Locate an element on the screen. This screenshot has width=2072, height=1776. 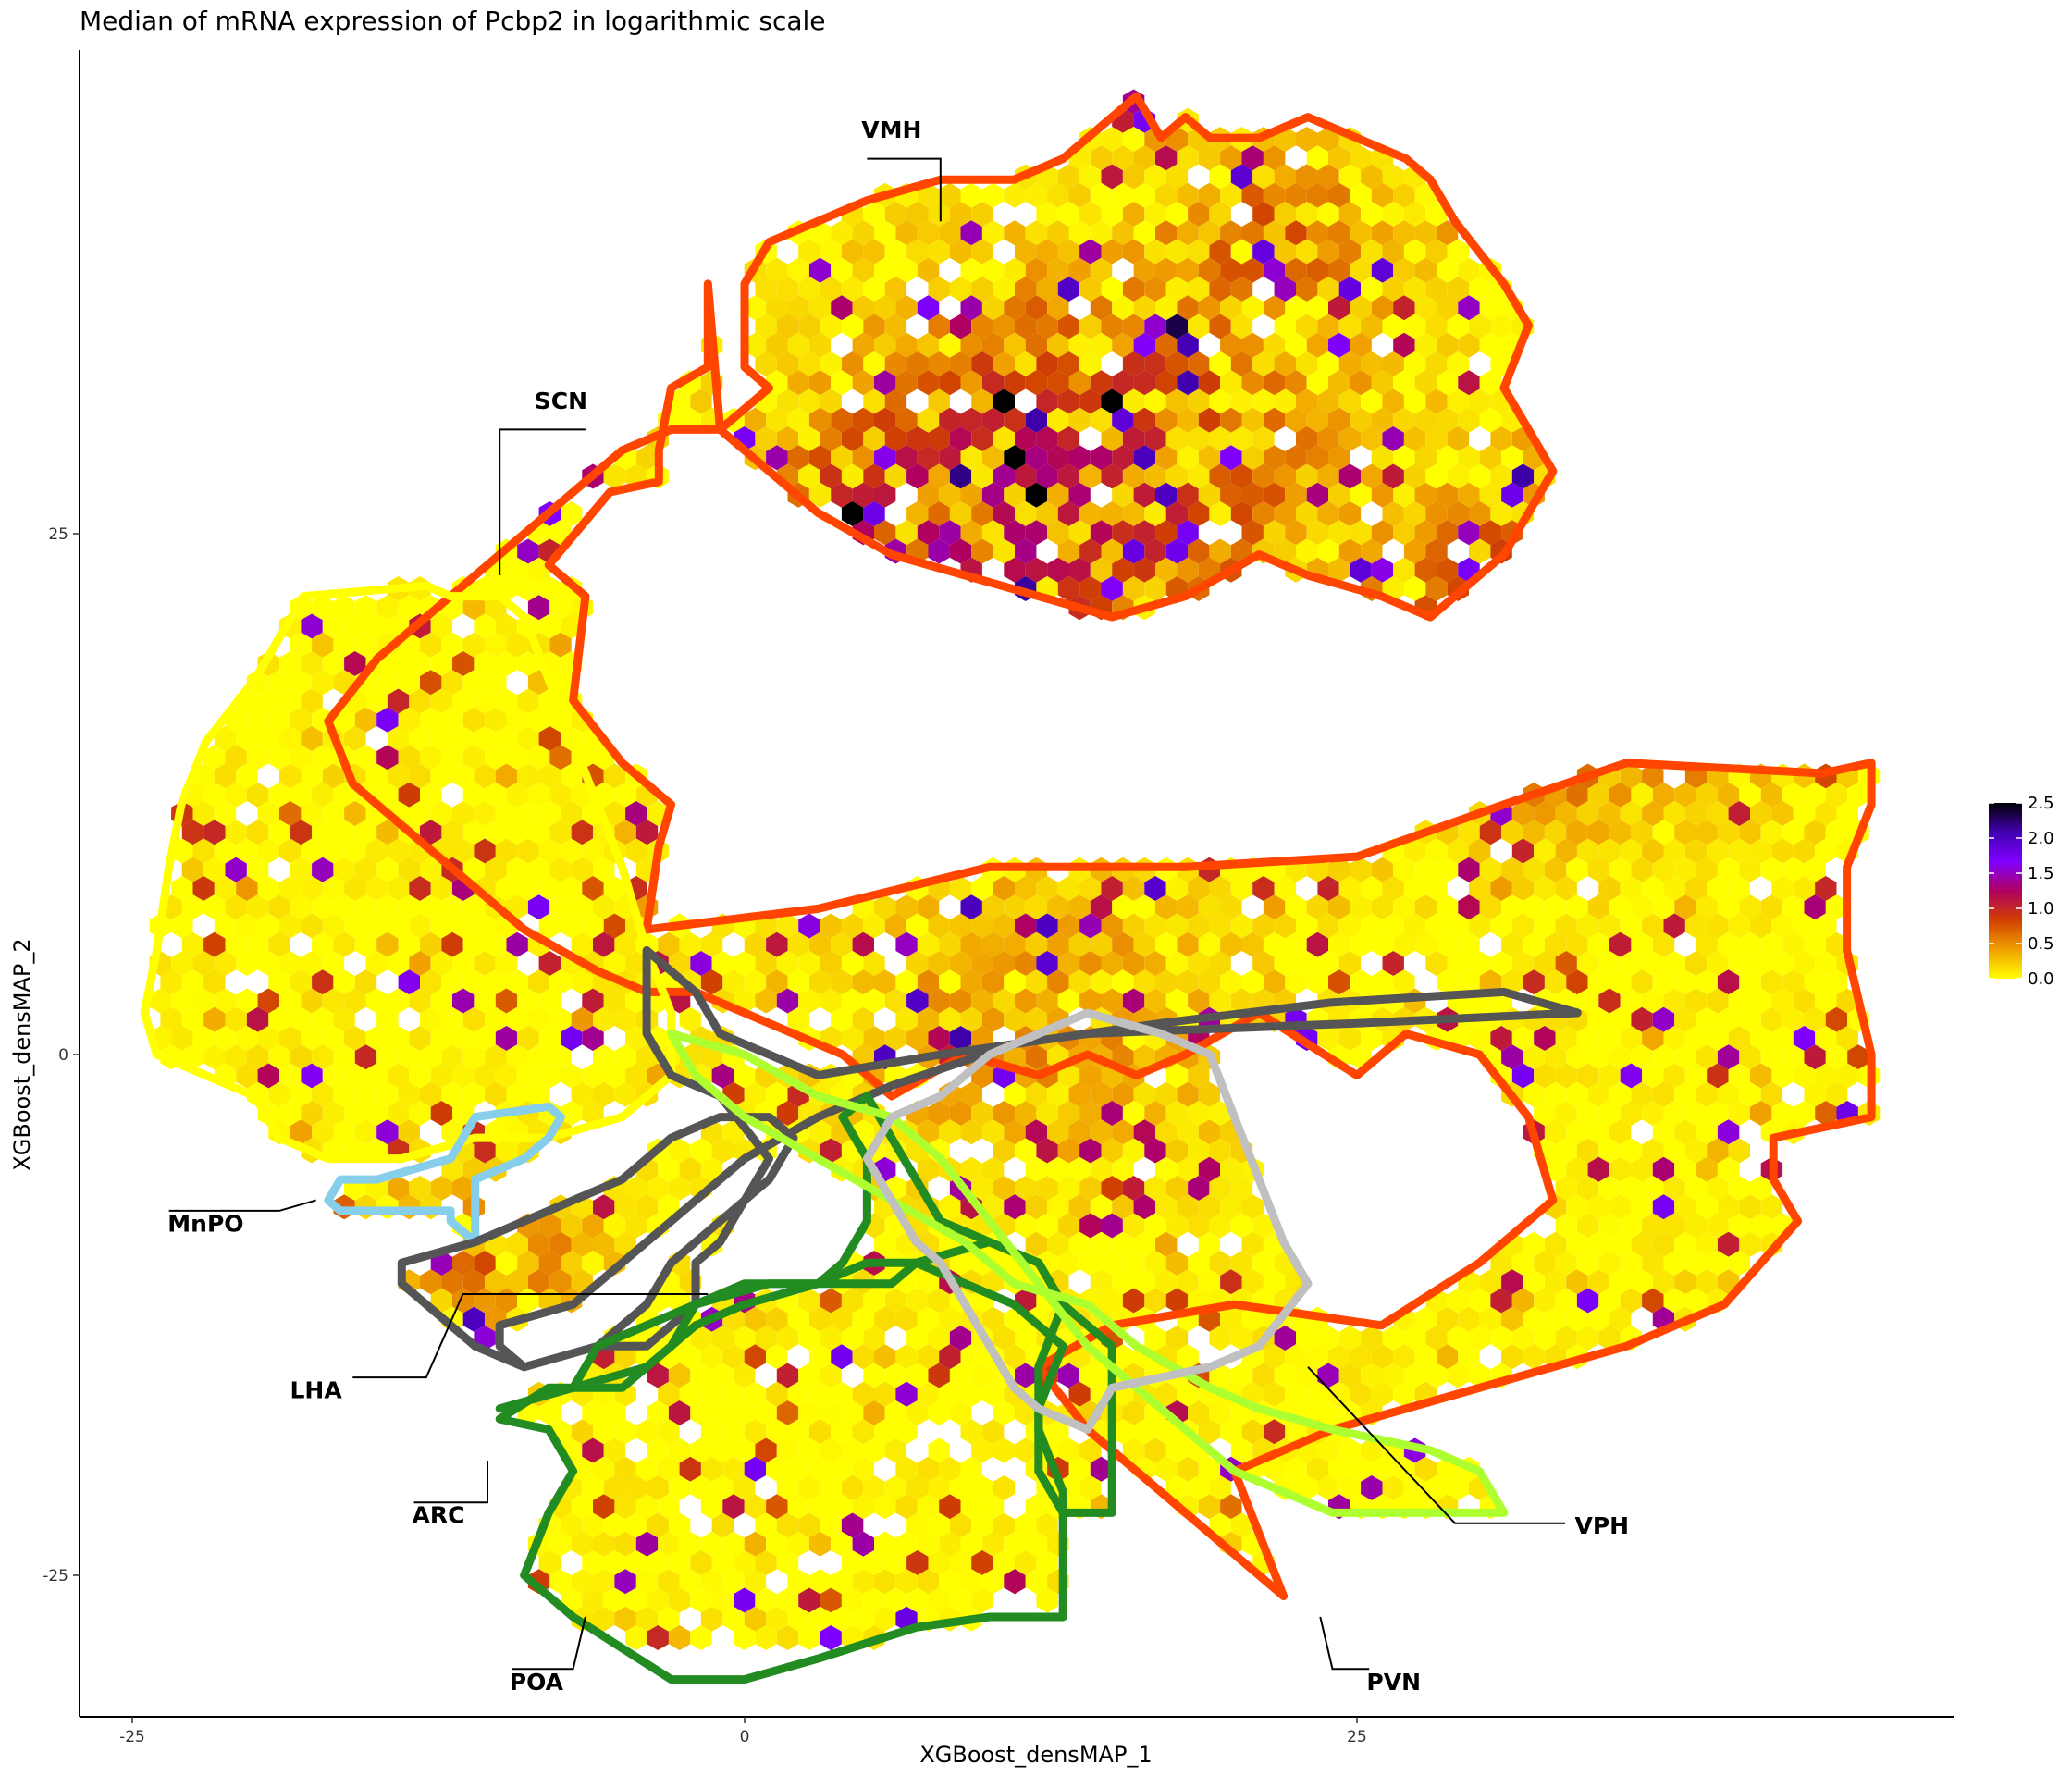
colorbar-tick-label: 1.0 is located at coordinates (2041, 909).